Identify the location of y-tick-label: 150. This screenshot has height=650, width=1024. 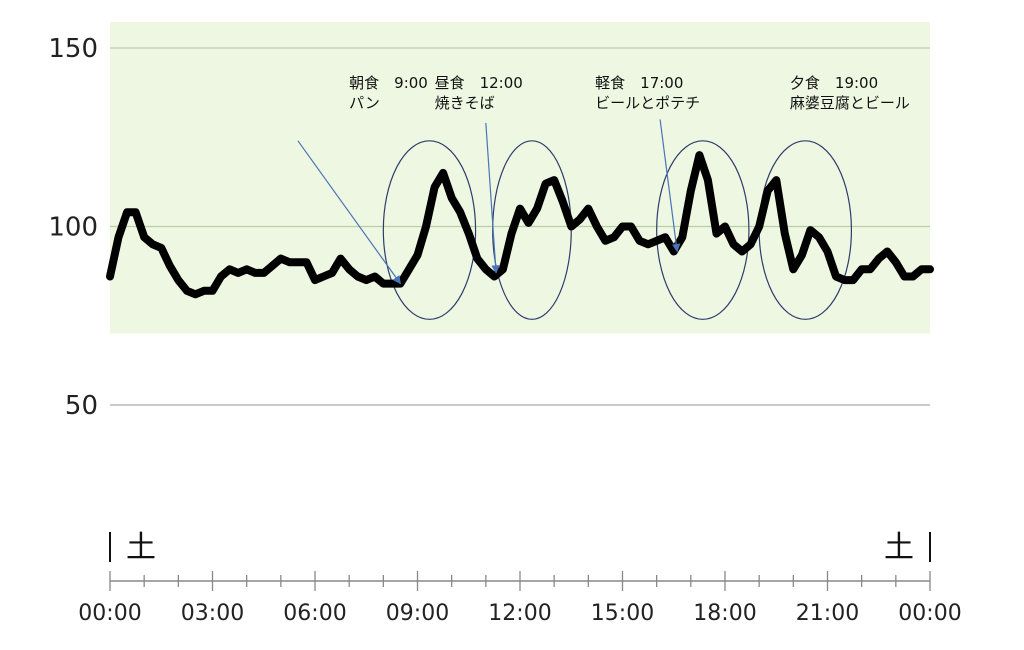
(73, 49).